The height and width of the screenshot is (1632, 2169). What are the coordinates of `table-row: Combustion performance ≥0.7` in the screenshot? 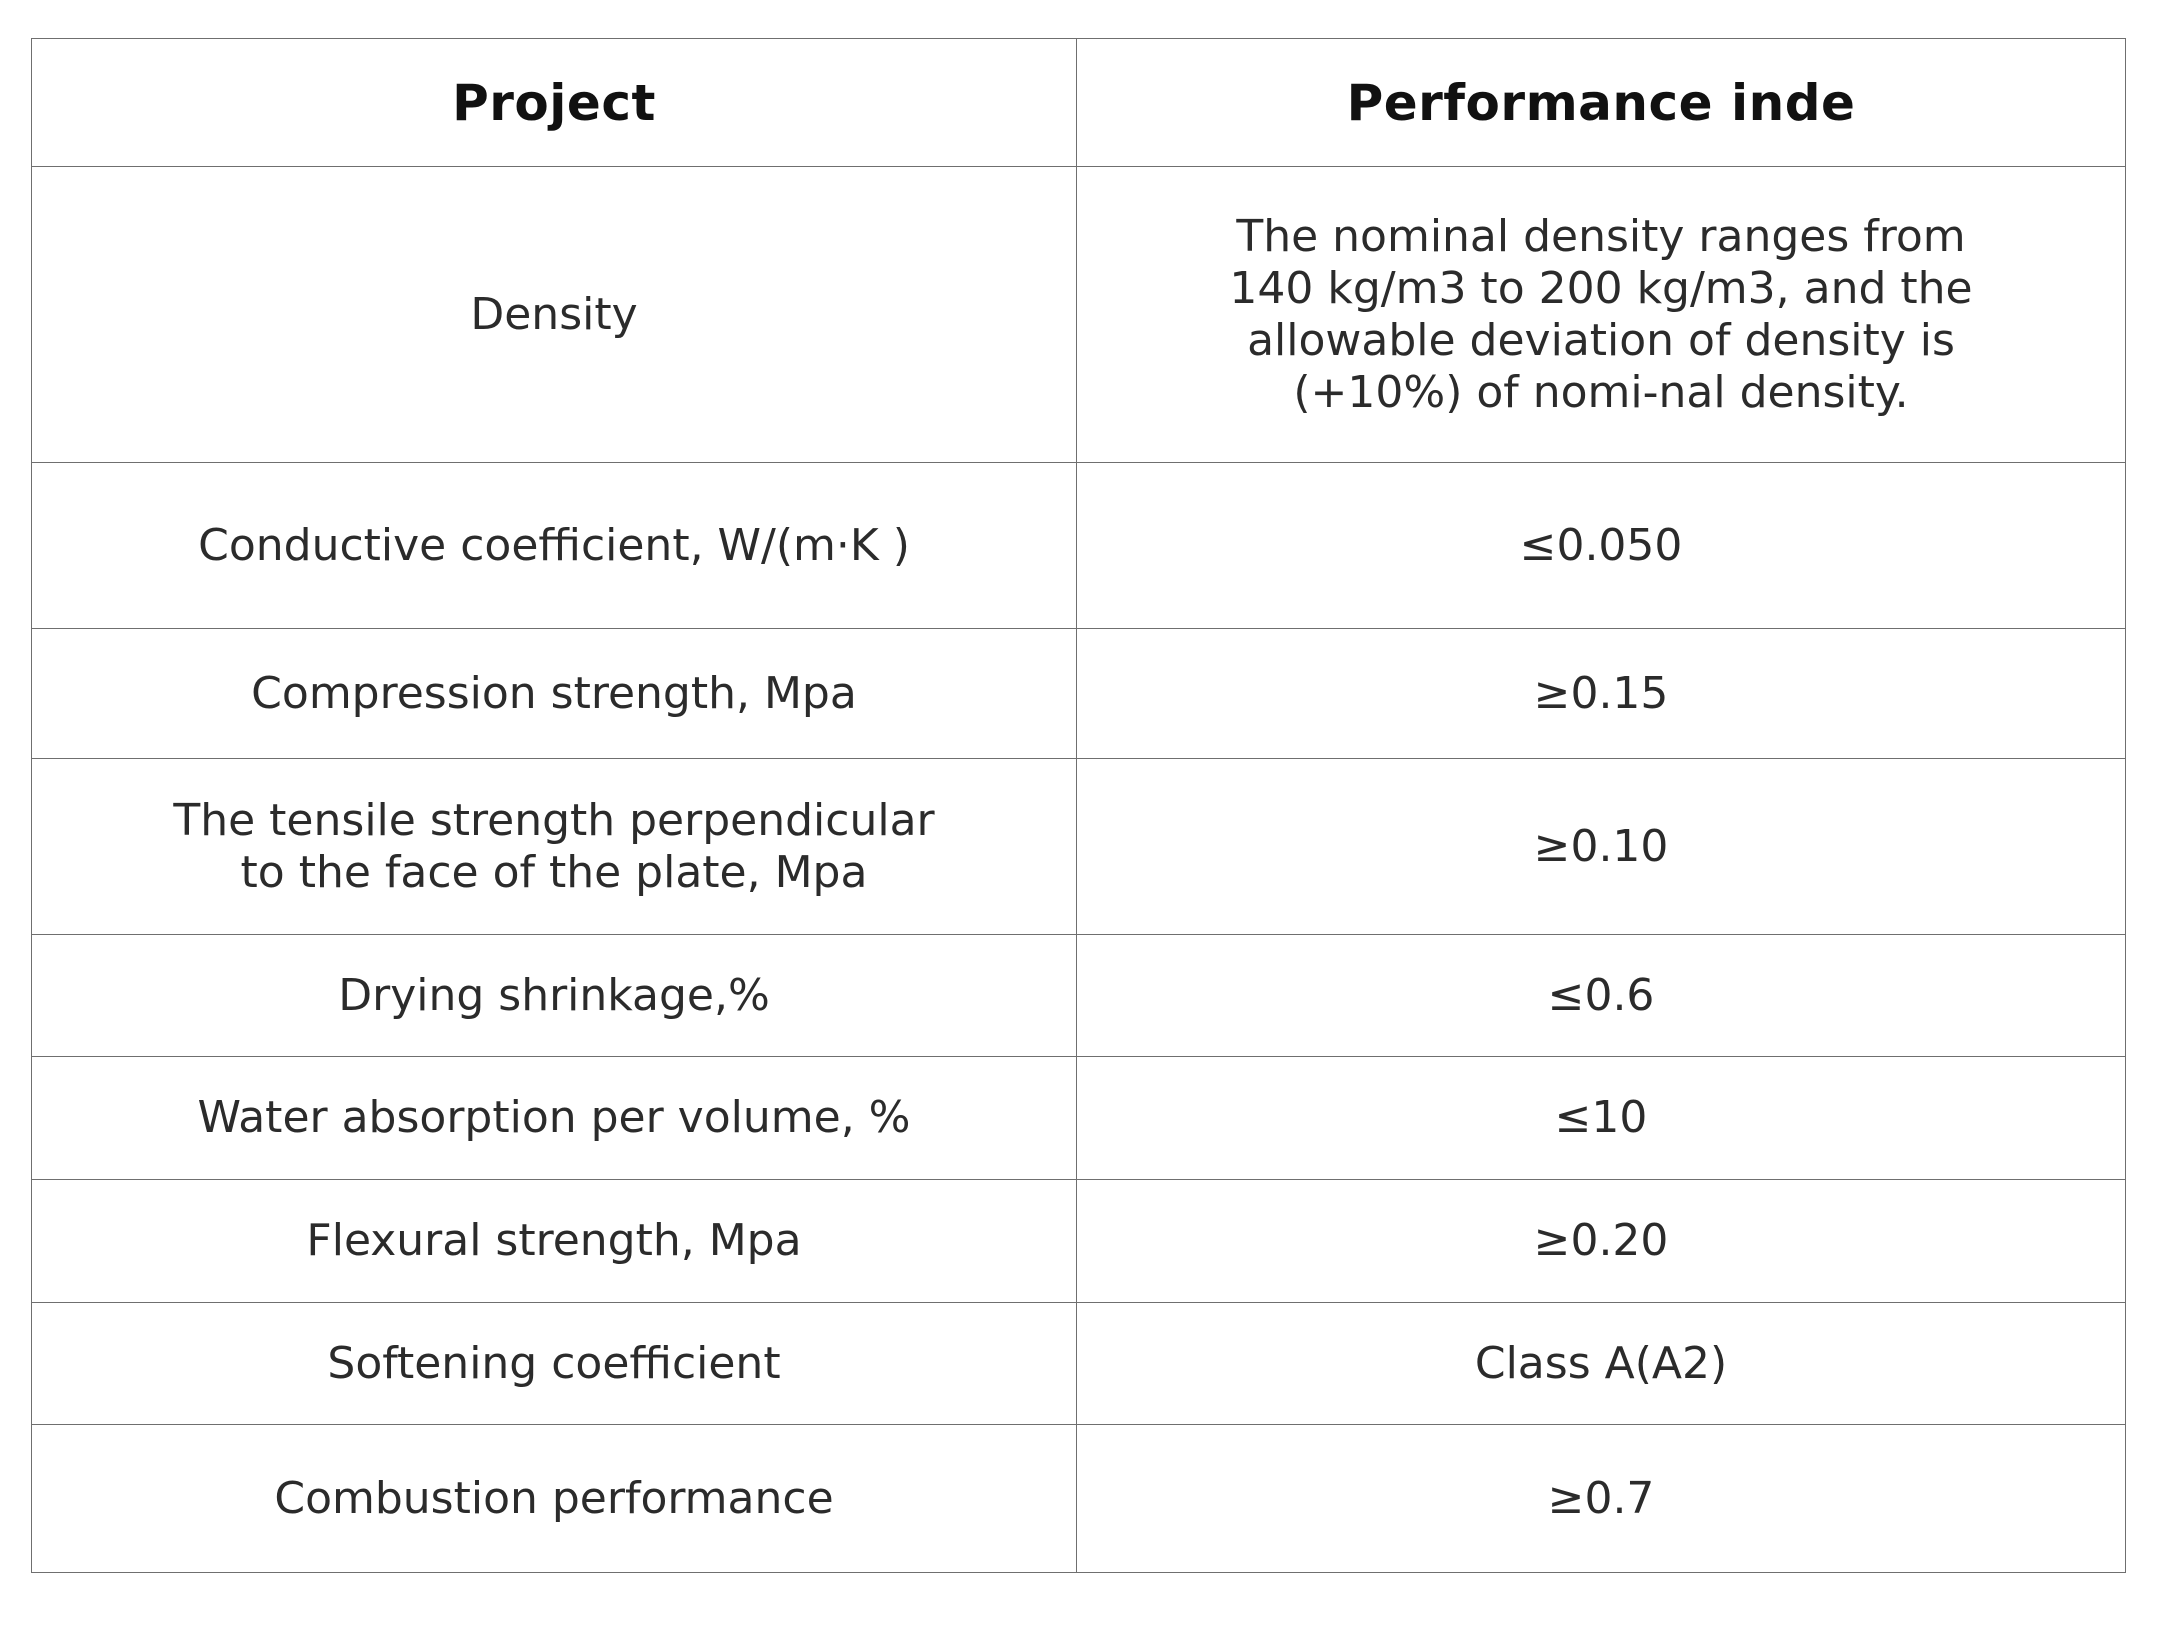 It's located at (1078, 1498).